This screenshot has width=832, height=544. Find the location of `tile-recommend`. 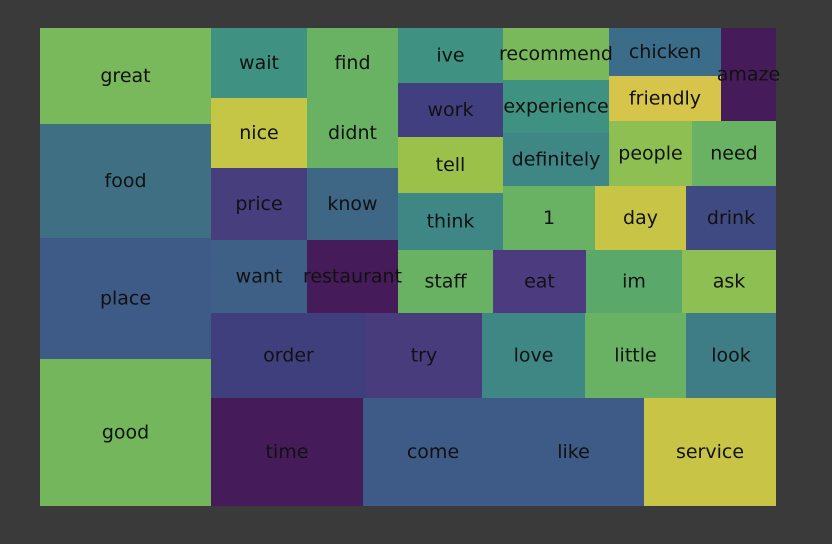

tile-recommend is located at coordinates (556, 54).